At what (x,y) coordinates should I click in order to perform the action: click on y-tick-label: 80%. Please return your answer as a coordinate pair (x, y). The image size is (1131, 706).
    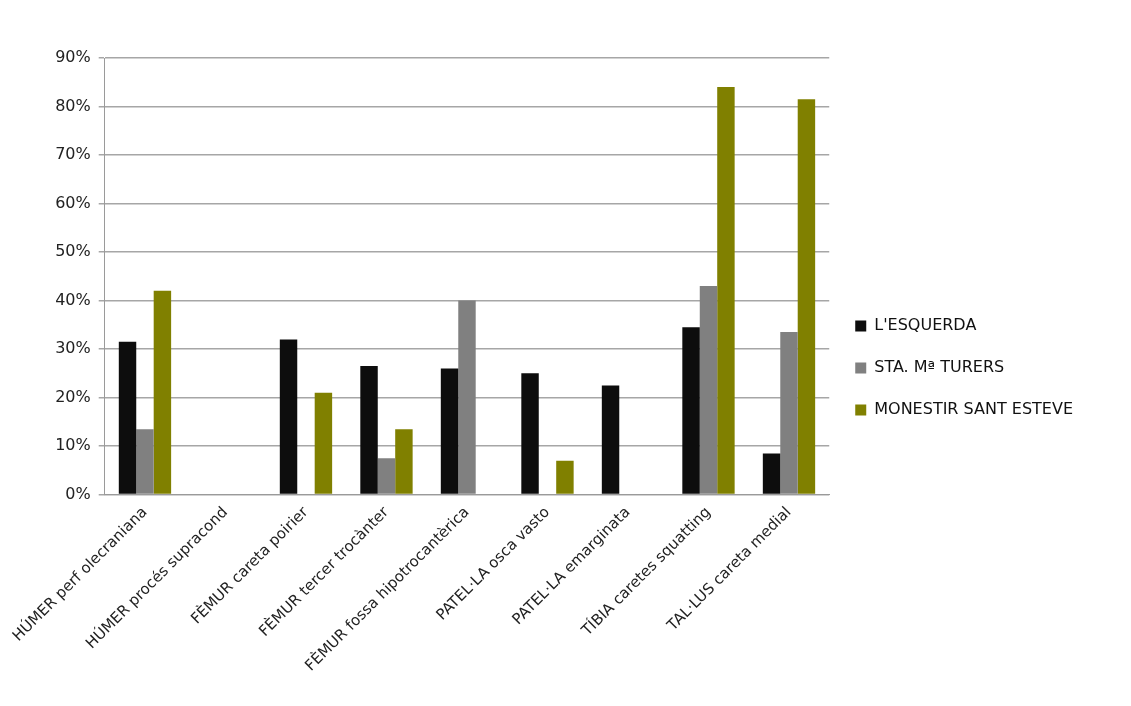
    Looking at the image, I should click on (73, 105).